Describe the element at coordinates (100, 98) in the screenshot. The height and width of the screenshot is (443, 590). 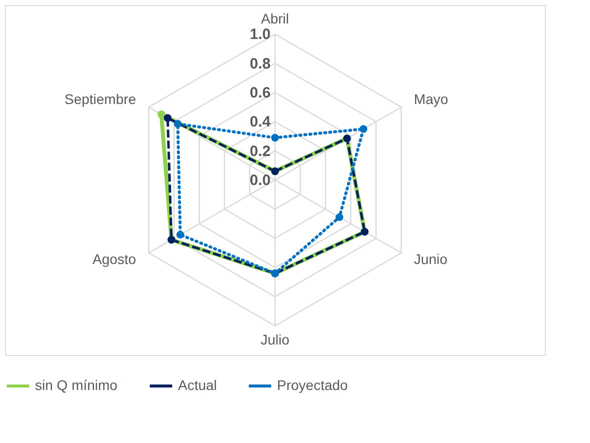
I see `spoke-label: Septiembre` at that location.